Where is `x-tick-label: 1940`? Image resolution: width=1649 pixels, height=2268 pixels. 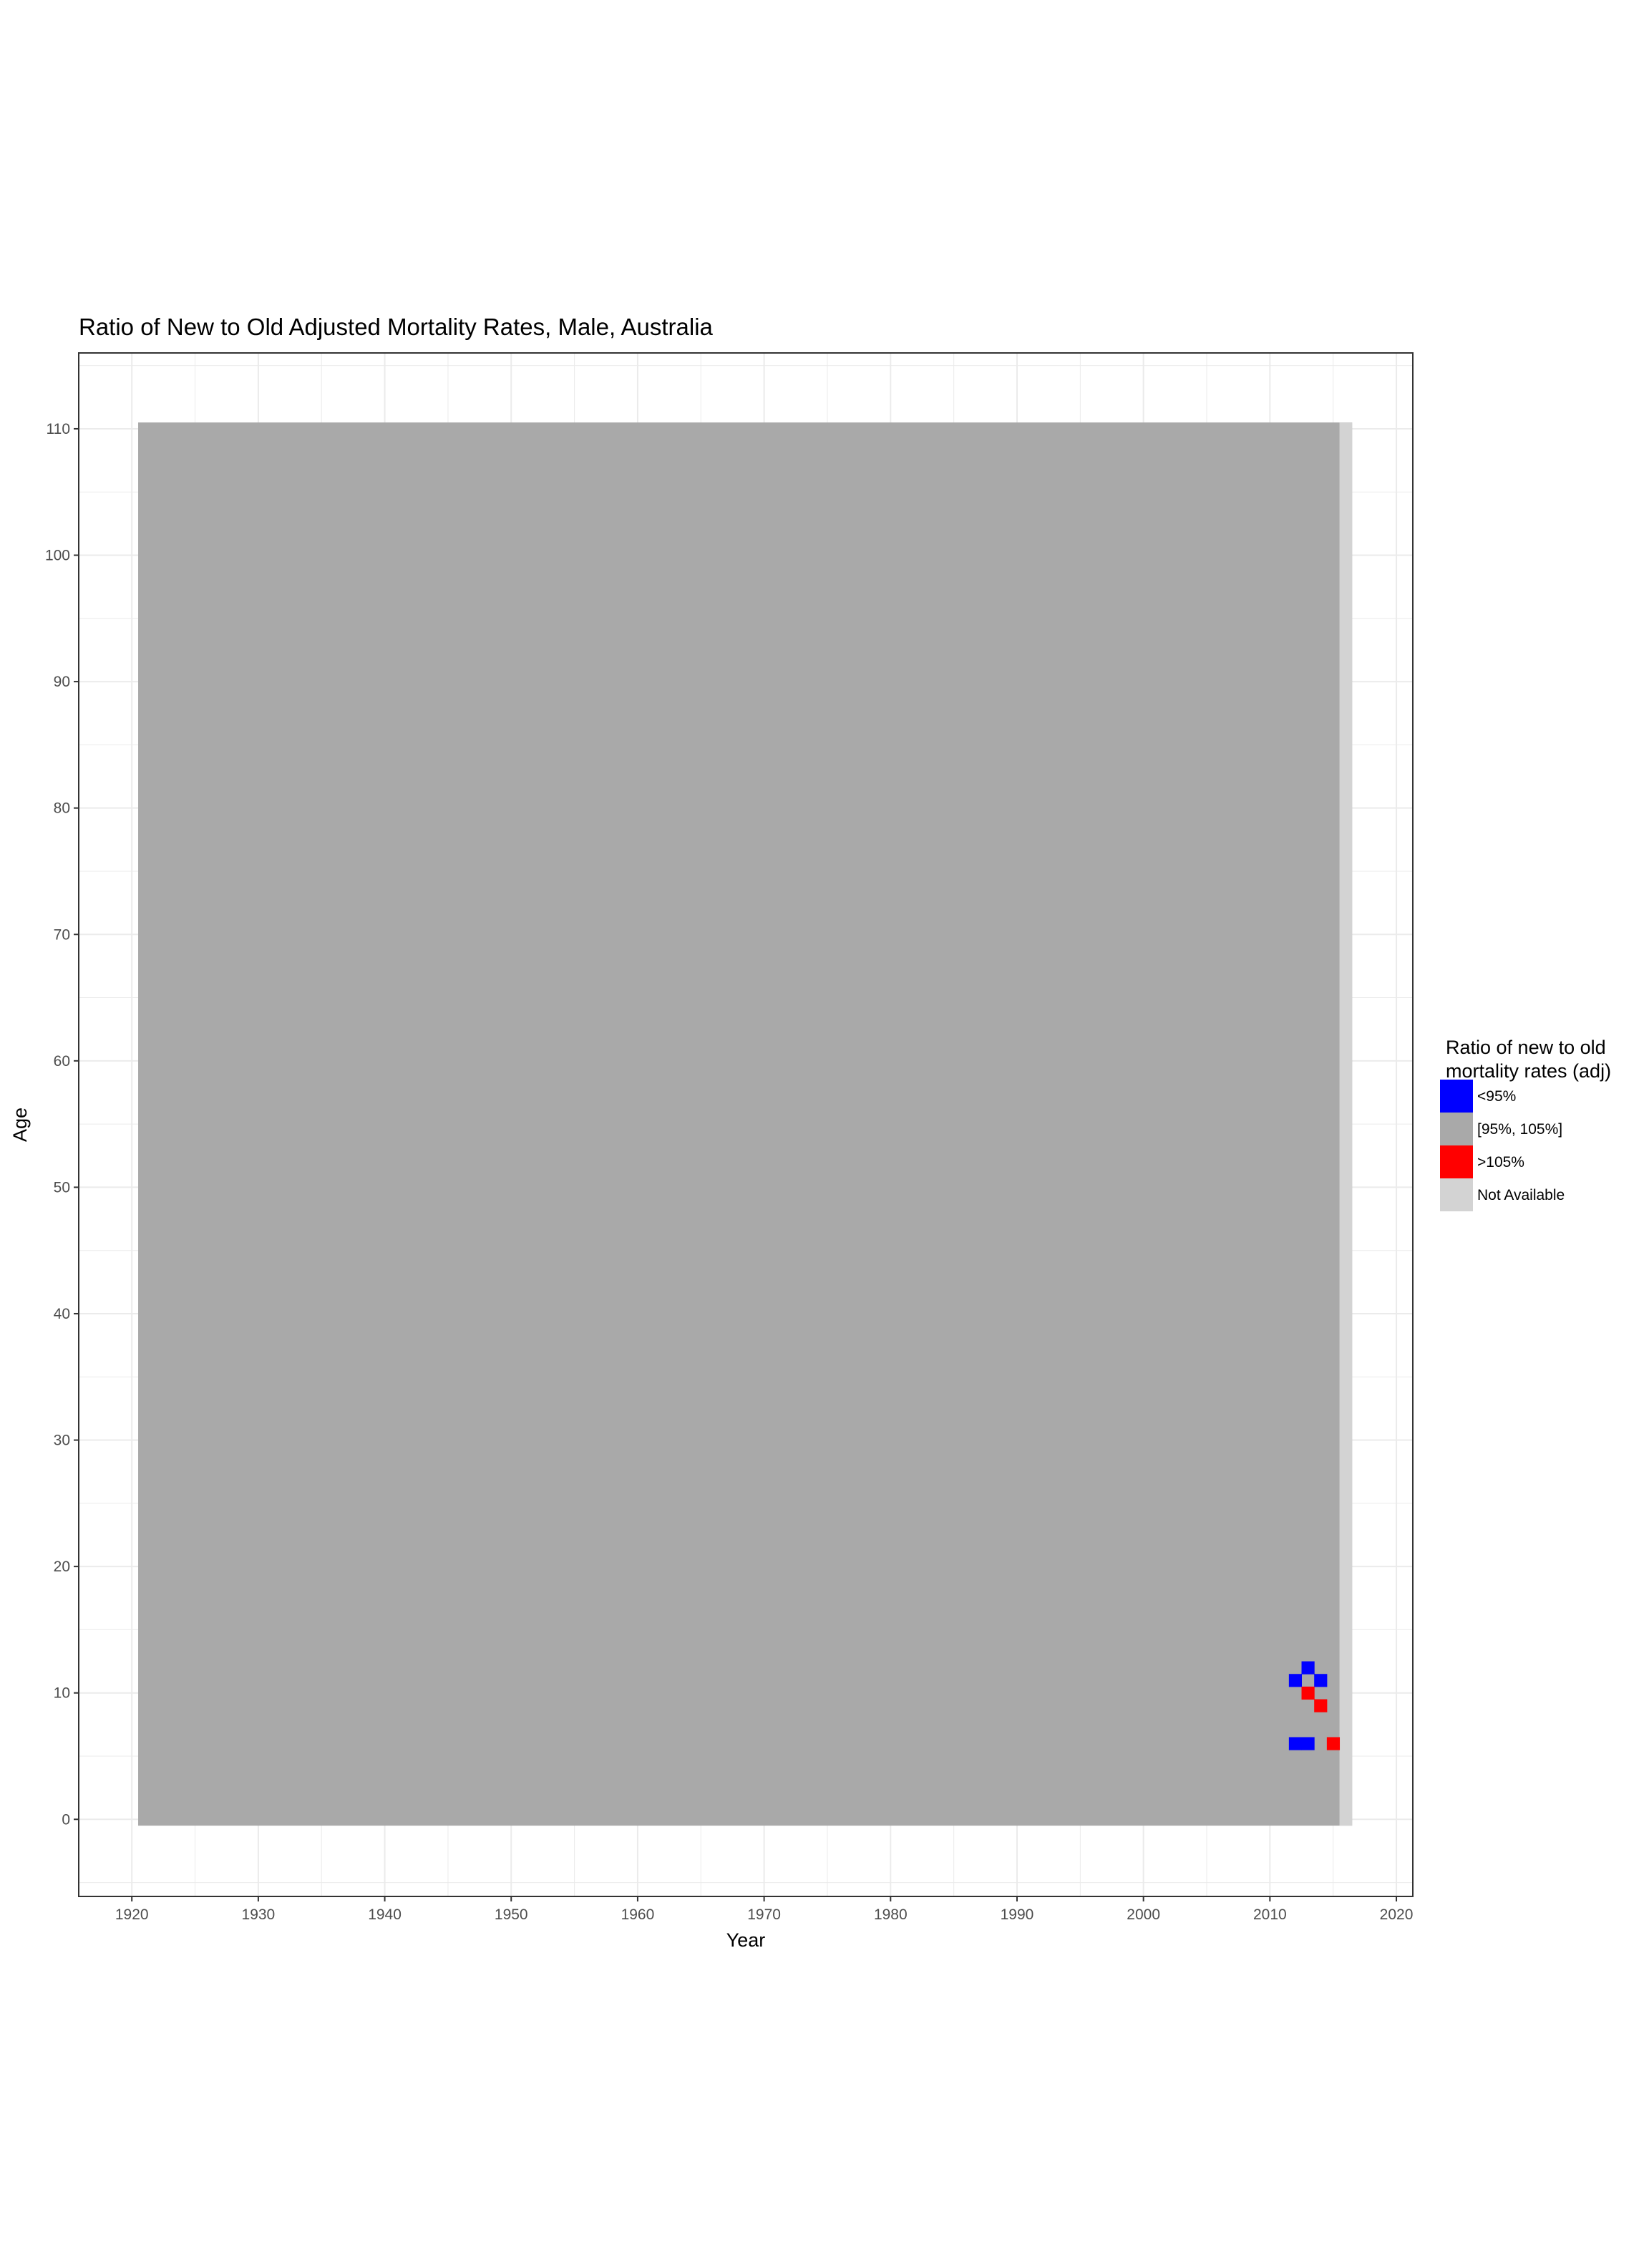 x-tick-label: 1940 is located at coordinates (385, 1914).